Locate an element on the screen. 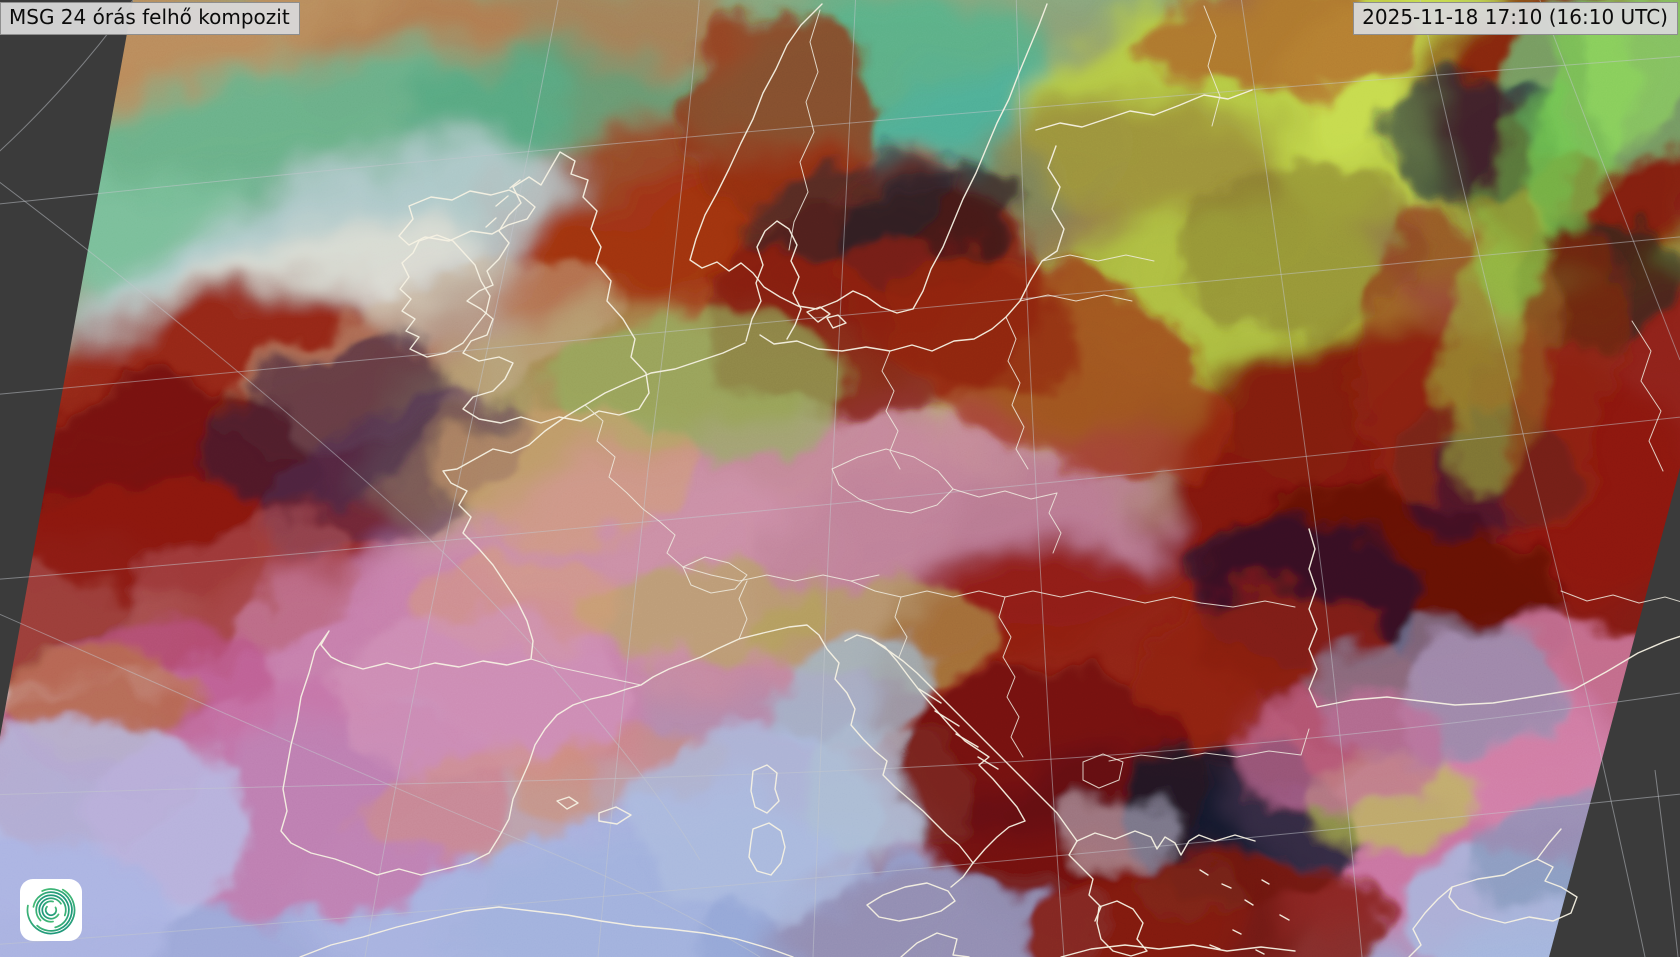  hungaromet-spiral-icon is located at coordinates (51, 910).